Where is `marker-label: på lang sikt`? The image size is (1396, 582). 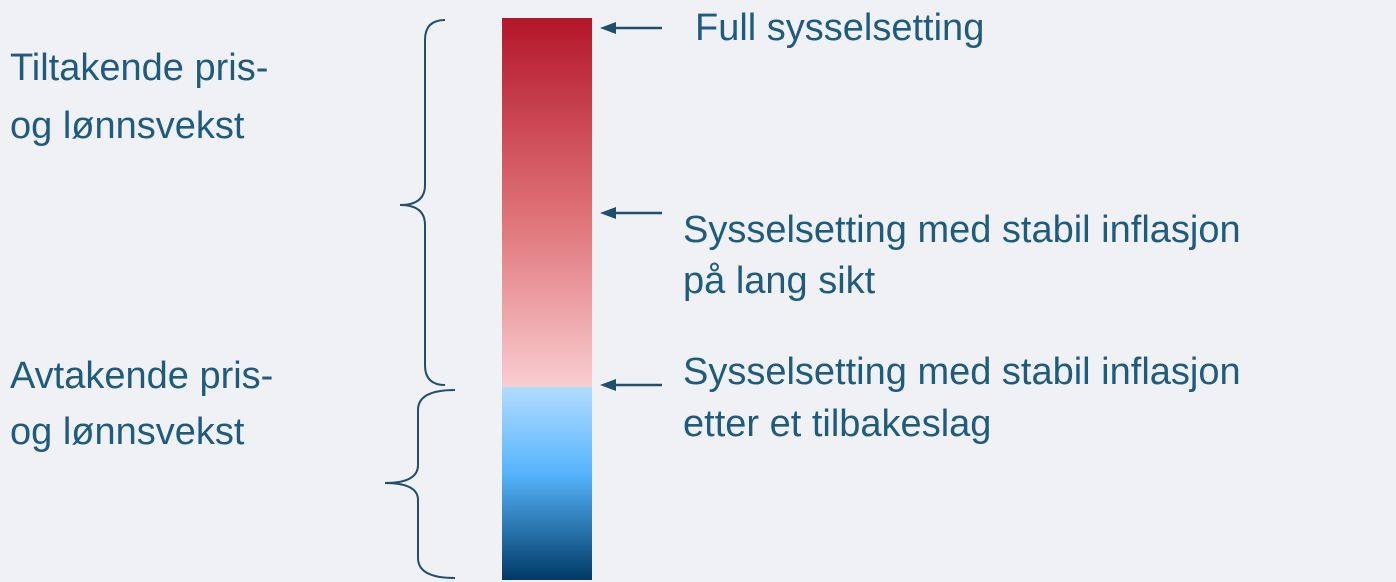
marker-label: på lang sikt is located at coordinates (779, 281).